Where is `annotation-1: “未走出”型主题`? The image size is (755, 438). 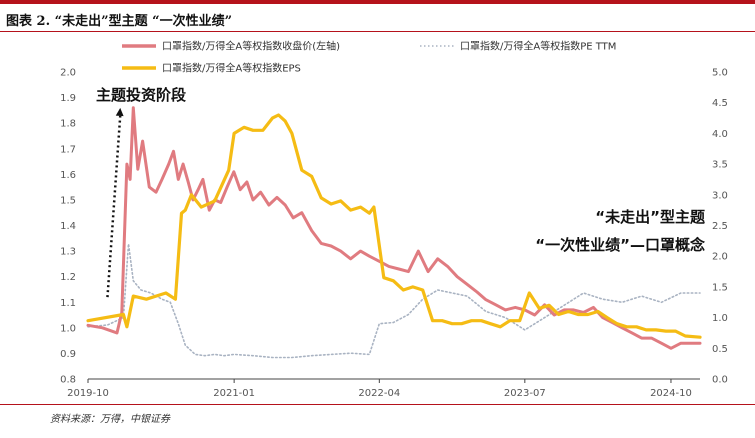 annotation-1: “未走出”型主题 is located at coordinates (650, 217).